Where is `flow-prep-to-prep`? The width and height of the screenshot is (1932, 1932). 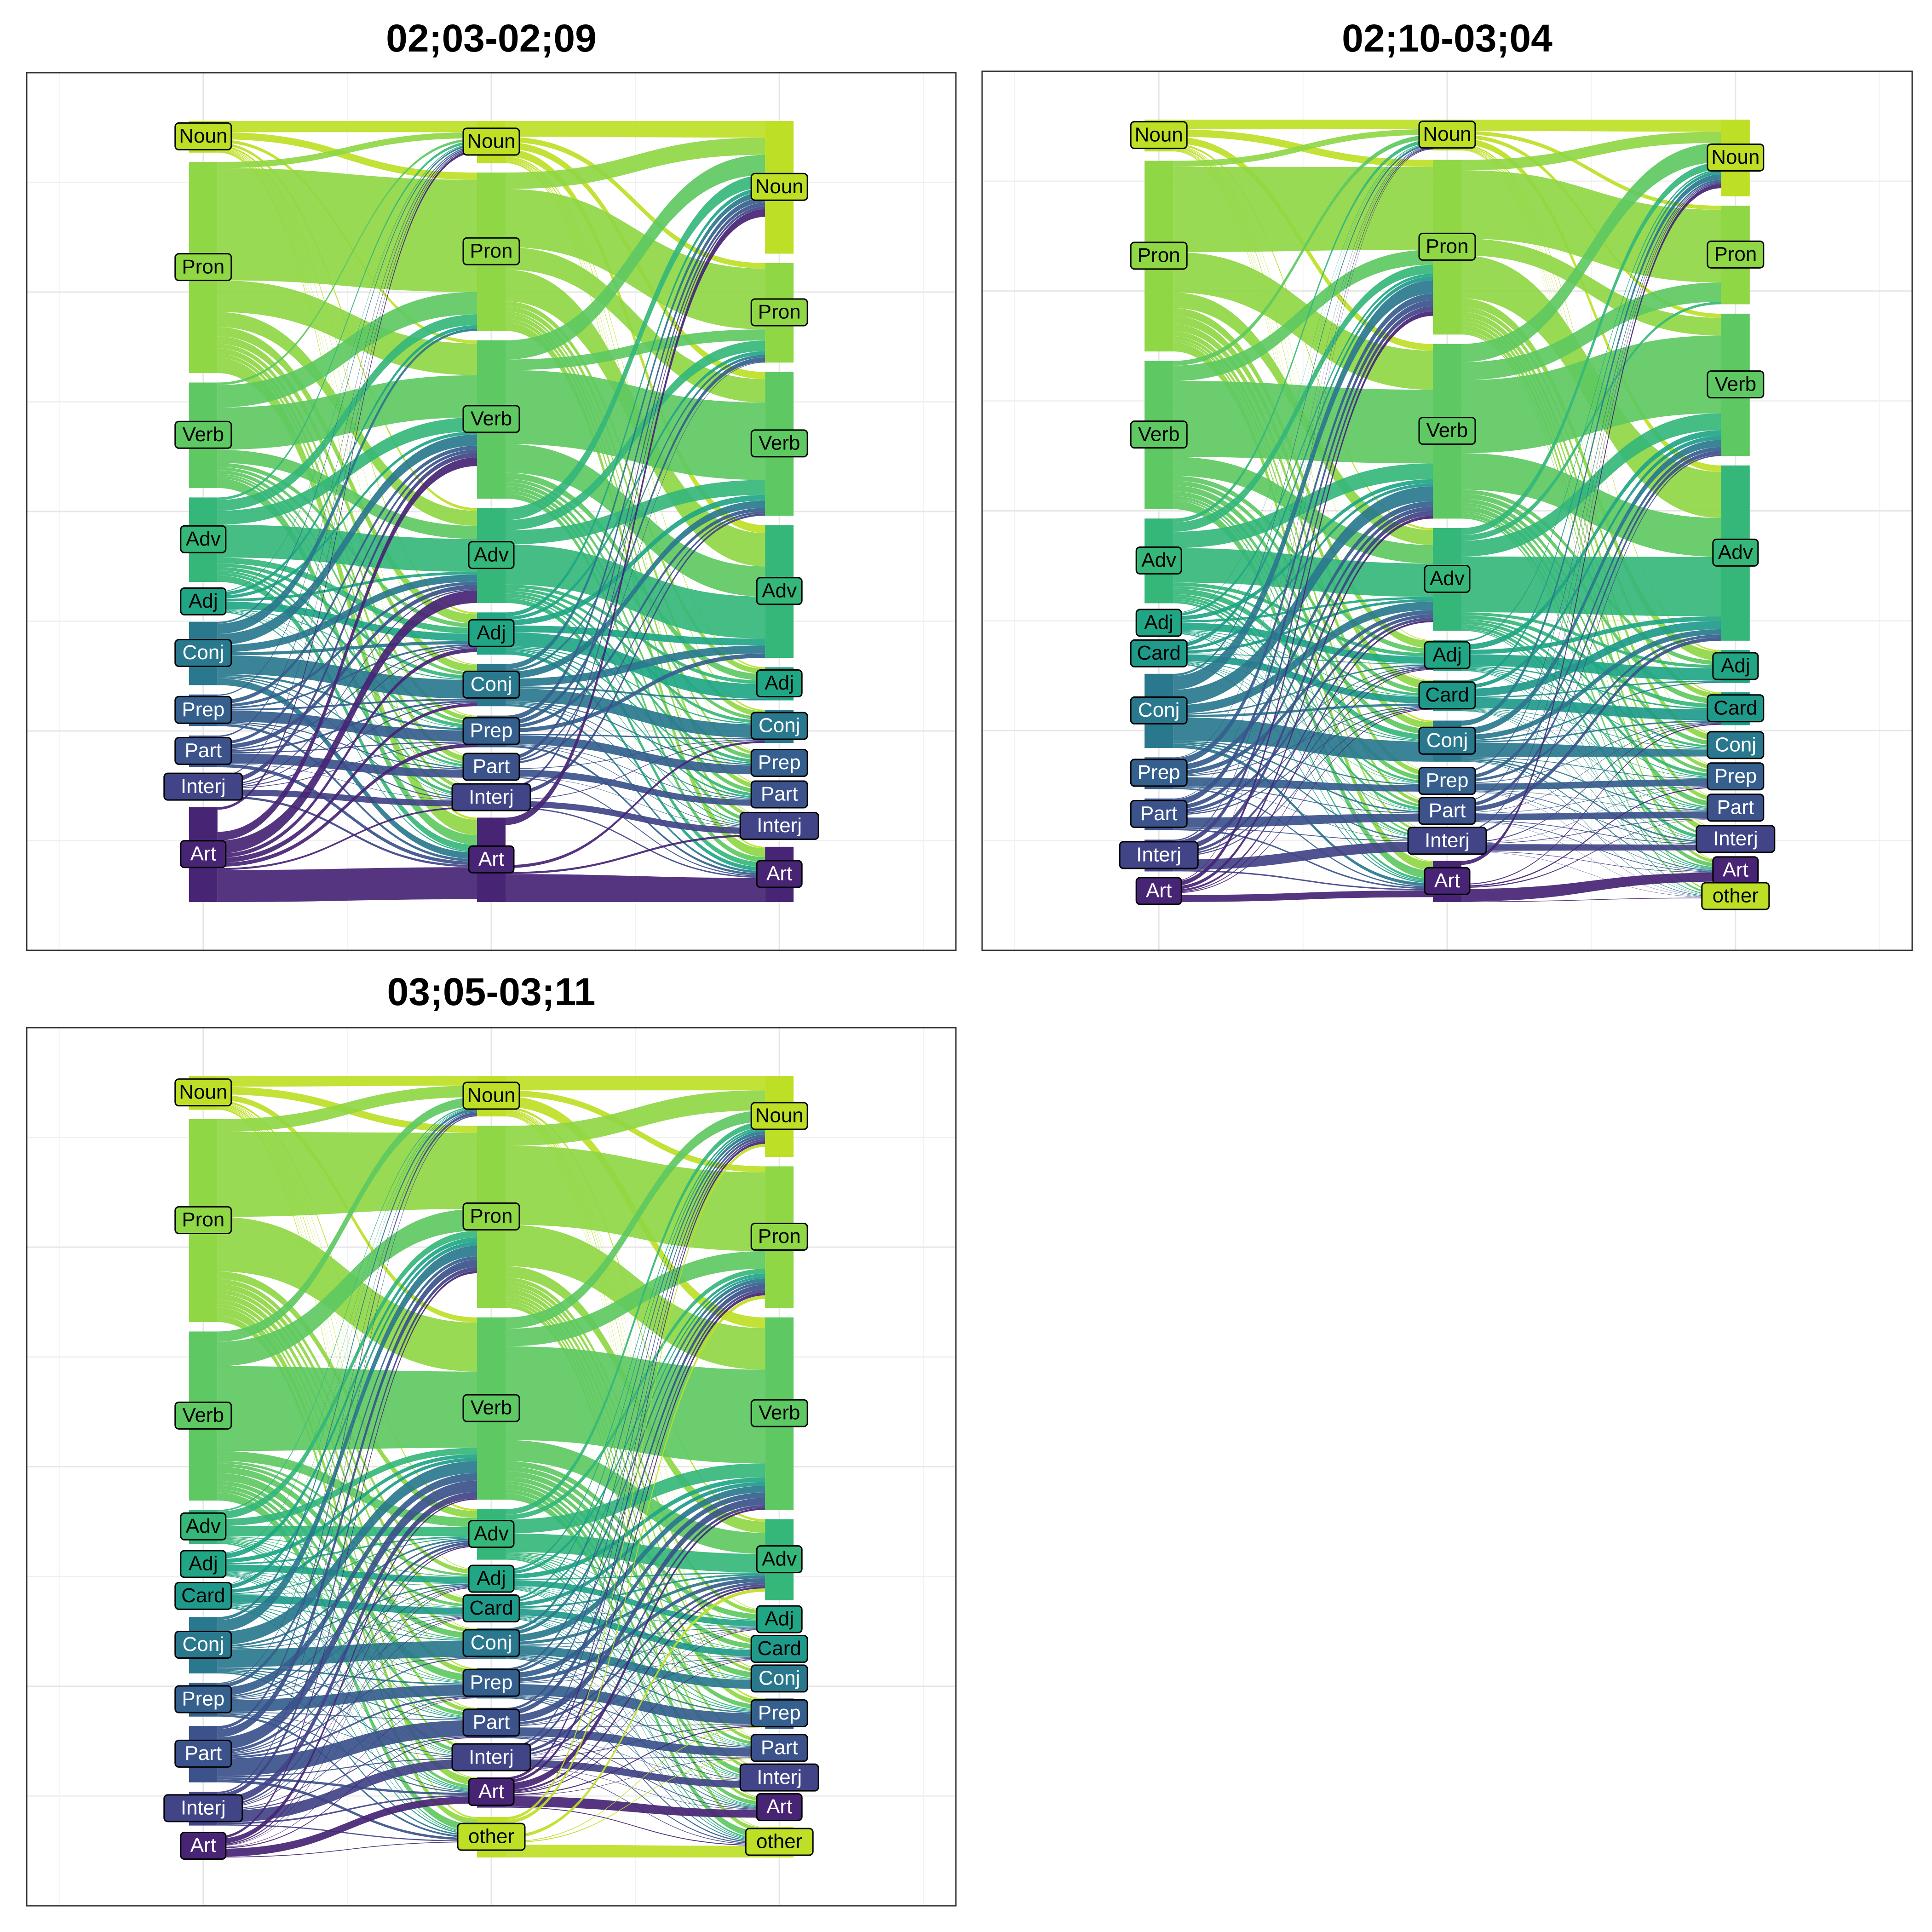 flow-prep-to-prep is located at coordinates (1591, 784).